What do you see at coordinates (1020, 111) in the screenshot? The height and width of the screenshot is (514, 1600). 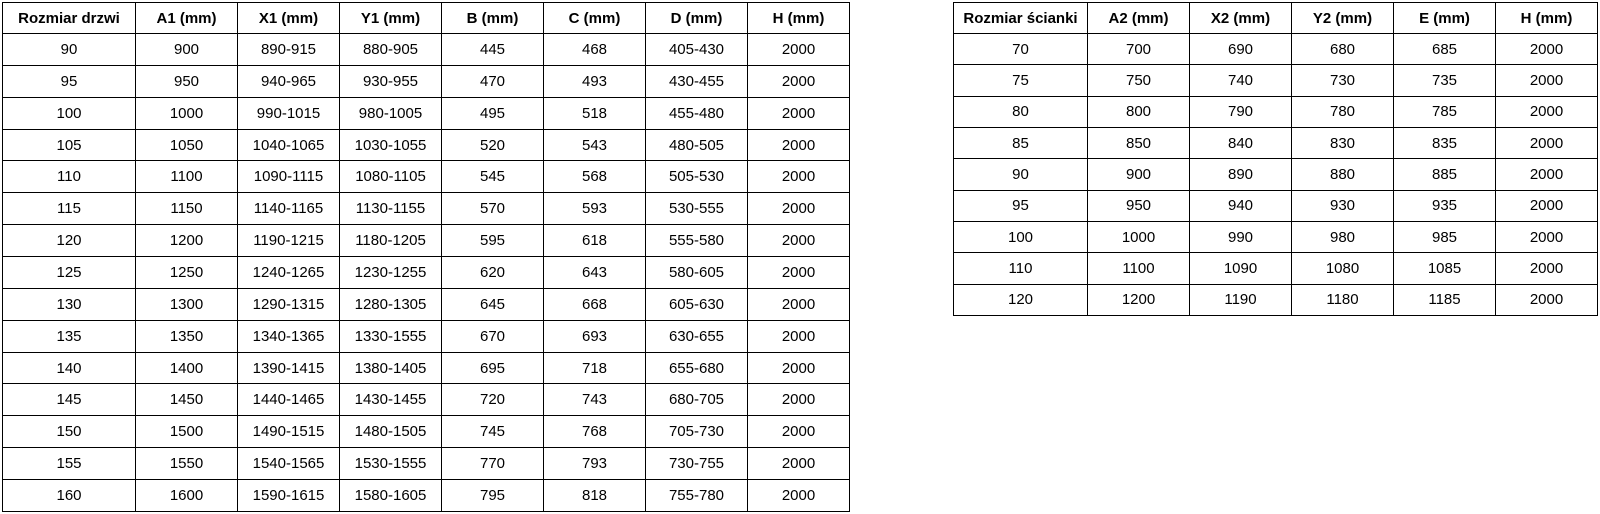 I see `table-cell: 80` at bounding box center [1020, 111].